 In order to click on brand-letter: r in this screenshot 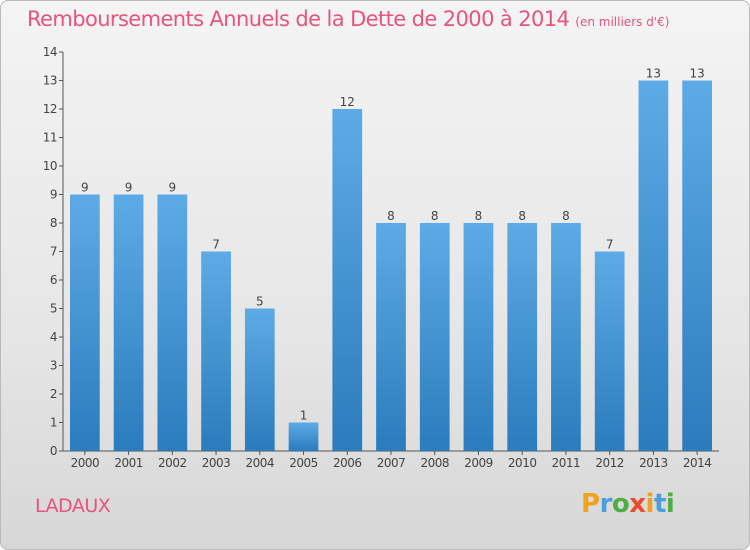, I will do `click(606, 504)`.